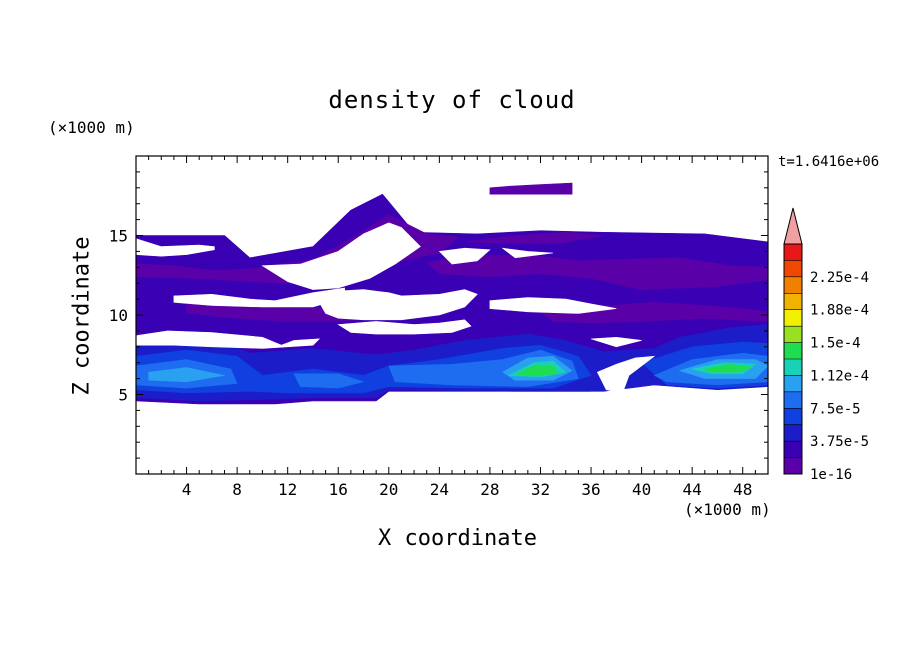 The height and width of the screenshot is (654, 904). I want to click on x-tick-label: 16, so click(338, 489).